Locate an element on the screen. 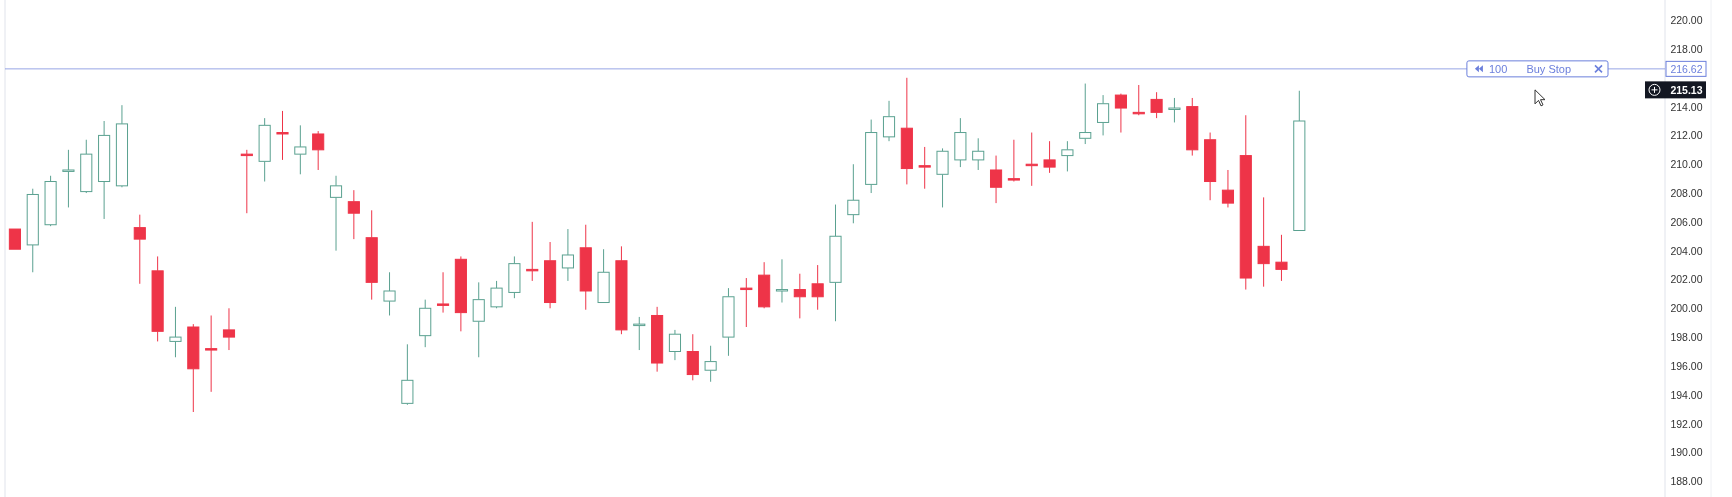  y-tick-label: 210.00 is located at coordinates (1686, 164).